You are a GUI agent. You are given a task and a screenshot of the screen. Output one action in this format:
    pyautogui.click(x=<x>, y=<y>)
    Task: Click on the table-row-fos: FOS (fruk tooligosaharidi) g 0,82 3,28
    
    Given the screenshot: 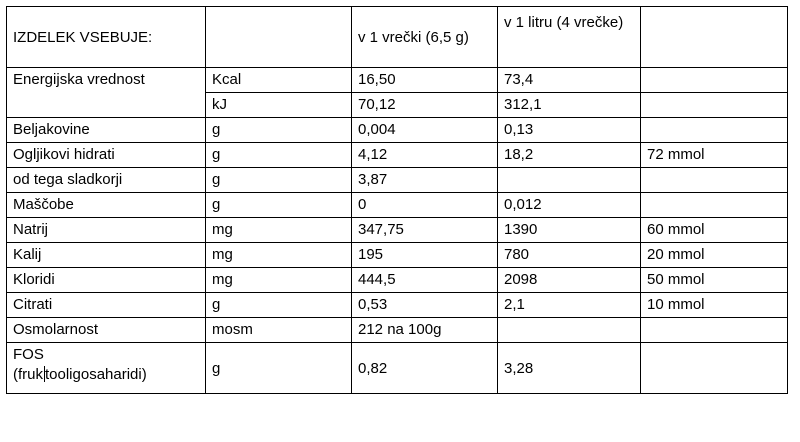 What is the action you would take?
    pyautogui.click(x=397, y=368)
    